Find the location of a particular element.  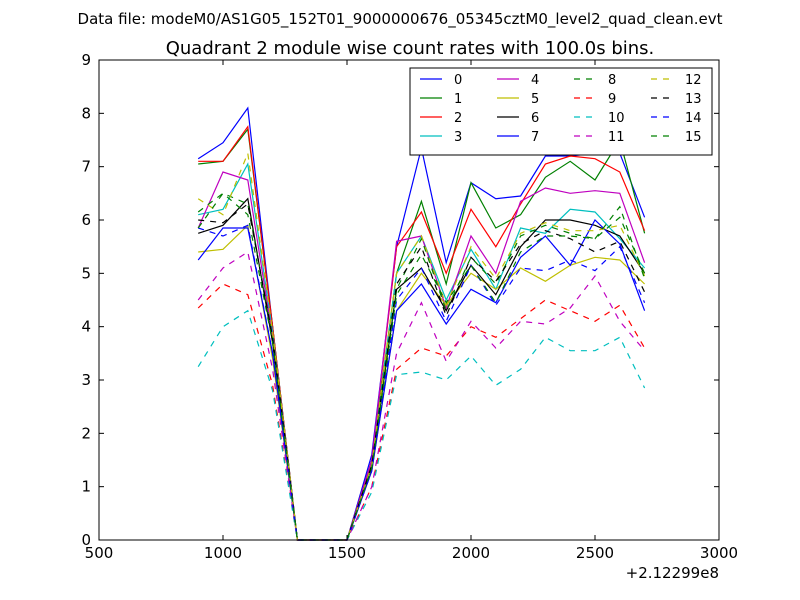

y-tick-label: 2 is located at coordinates (86, 433).